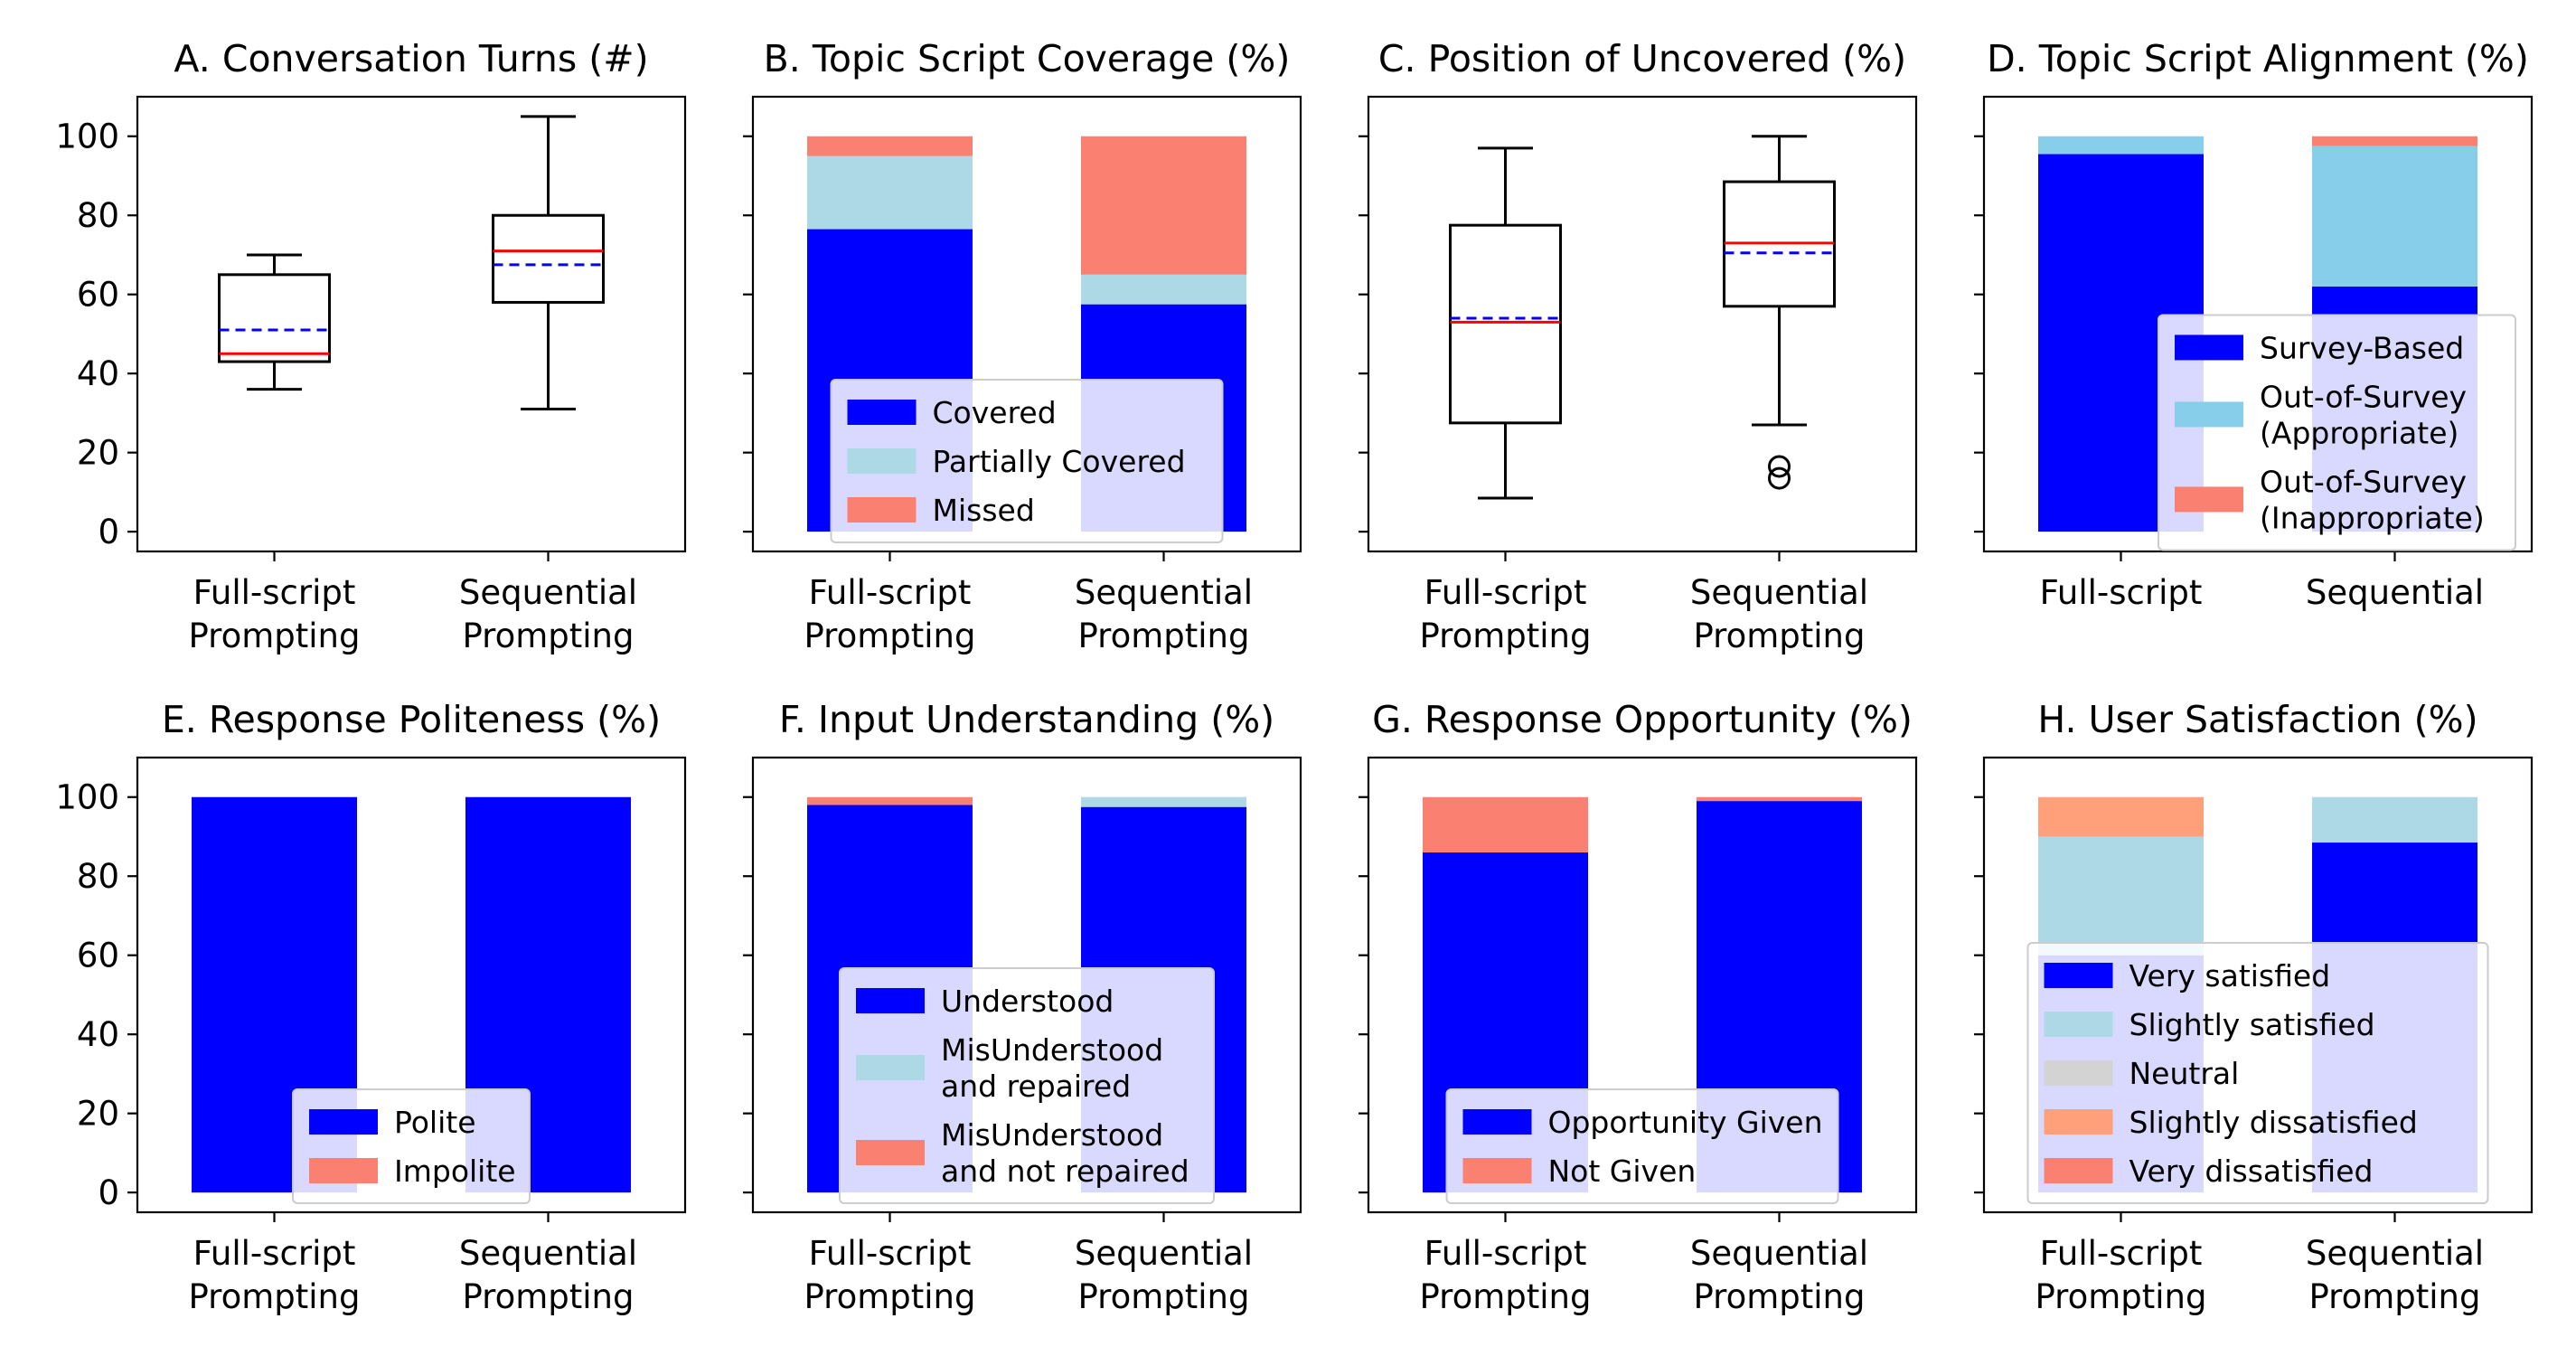  What do you see at coordinates (2251, 1171) in the screenshot?
I see `legend-label: Very dissatisfied` at bounding box center [2251, 1171].